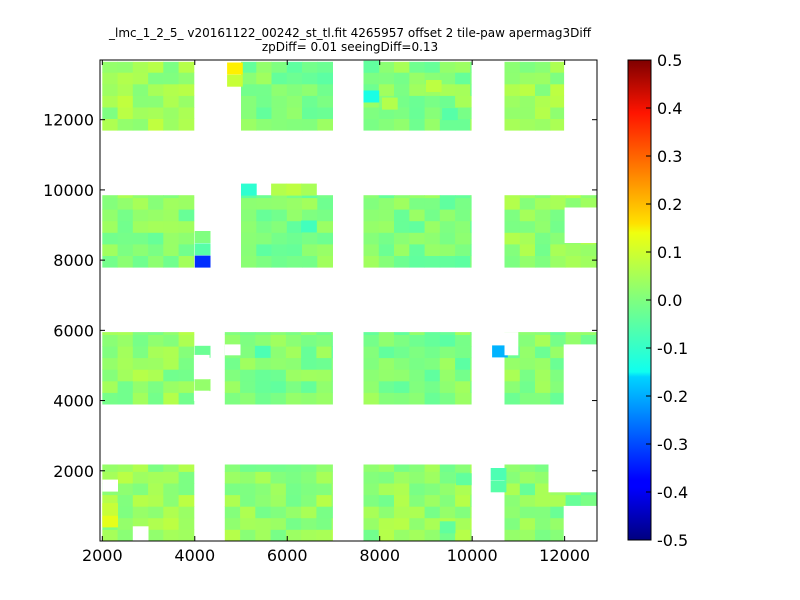 This screenshot has height=600, width=800. Describe the element at coordinates (73, 330) in the screenshot. I see `y-tick-label: 6000` at that location.